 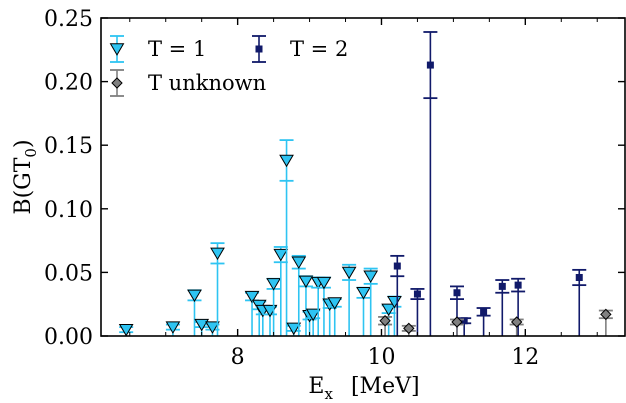 I want to click on legend: T = 1 T = 2 T unknown, so click(x=228, y=66).